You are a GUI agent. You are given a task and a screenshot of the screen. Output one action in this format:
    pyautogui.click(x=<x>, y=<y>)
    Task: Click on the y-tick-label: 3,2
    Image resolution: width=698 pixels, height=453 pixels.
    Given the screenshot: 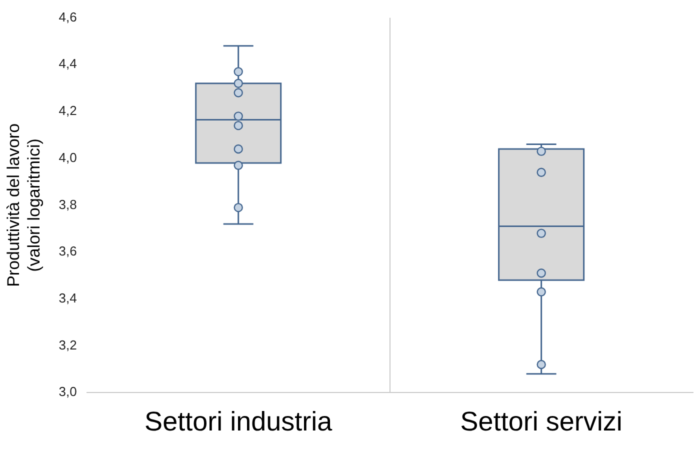 What is the action you would take?
    pyautogui.click(x=67, y=344)
    